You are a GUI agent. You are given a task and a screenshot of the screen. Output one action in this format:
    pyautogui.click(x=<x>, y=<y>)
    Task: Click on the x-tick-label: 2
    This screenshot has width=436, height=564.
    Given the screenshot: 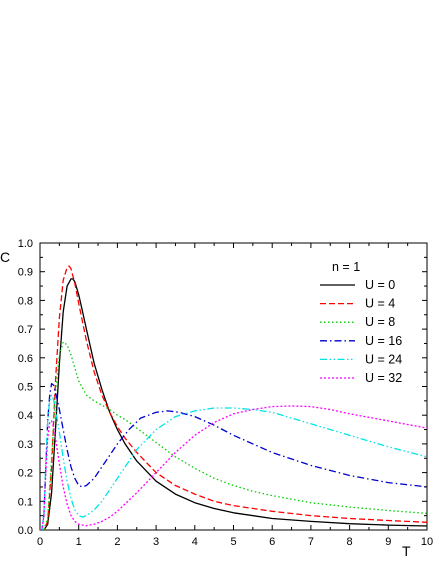 What is the action you would take?
    pyautogui.click(x=117, y=542)
    